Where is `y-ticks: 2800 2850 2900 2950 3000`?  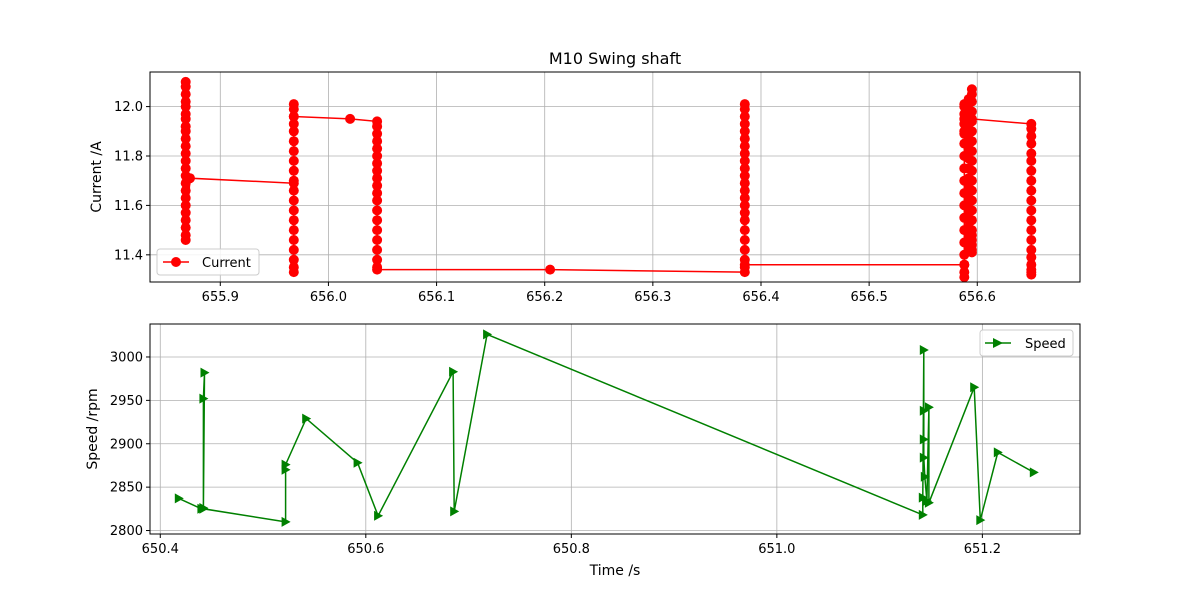 y-ticks: 2800 2850 2900 2950 3000 is located at coordinates (130, 444).